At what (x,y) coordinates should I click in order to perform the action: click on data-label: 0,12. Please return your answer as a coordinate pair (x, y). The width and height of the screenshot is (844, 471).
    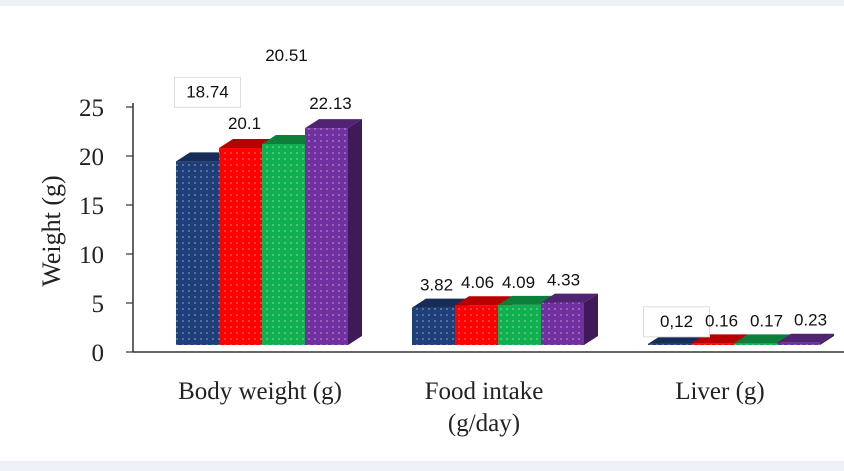
    Looking at the image, I should click on (676, 321).